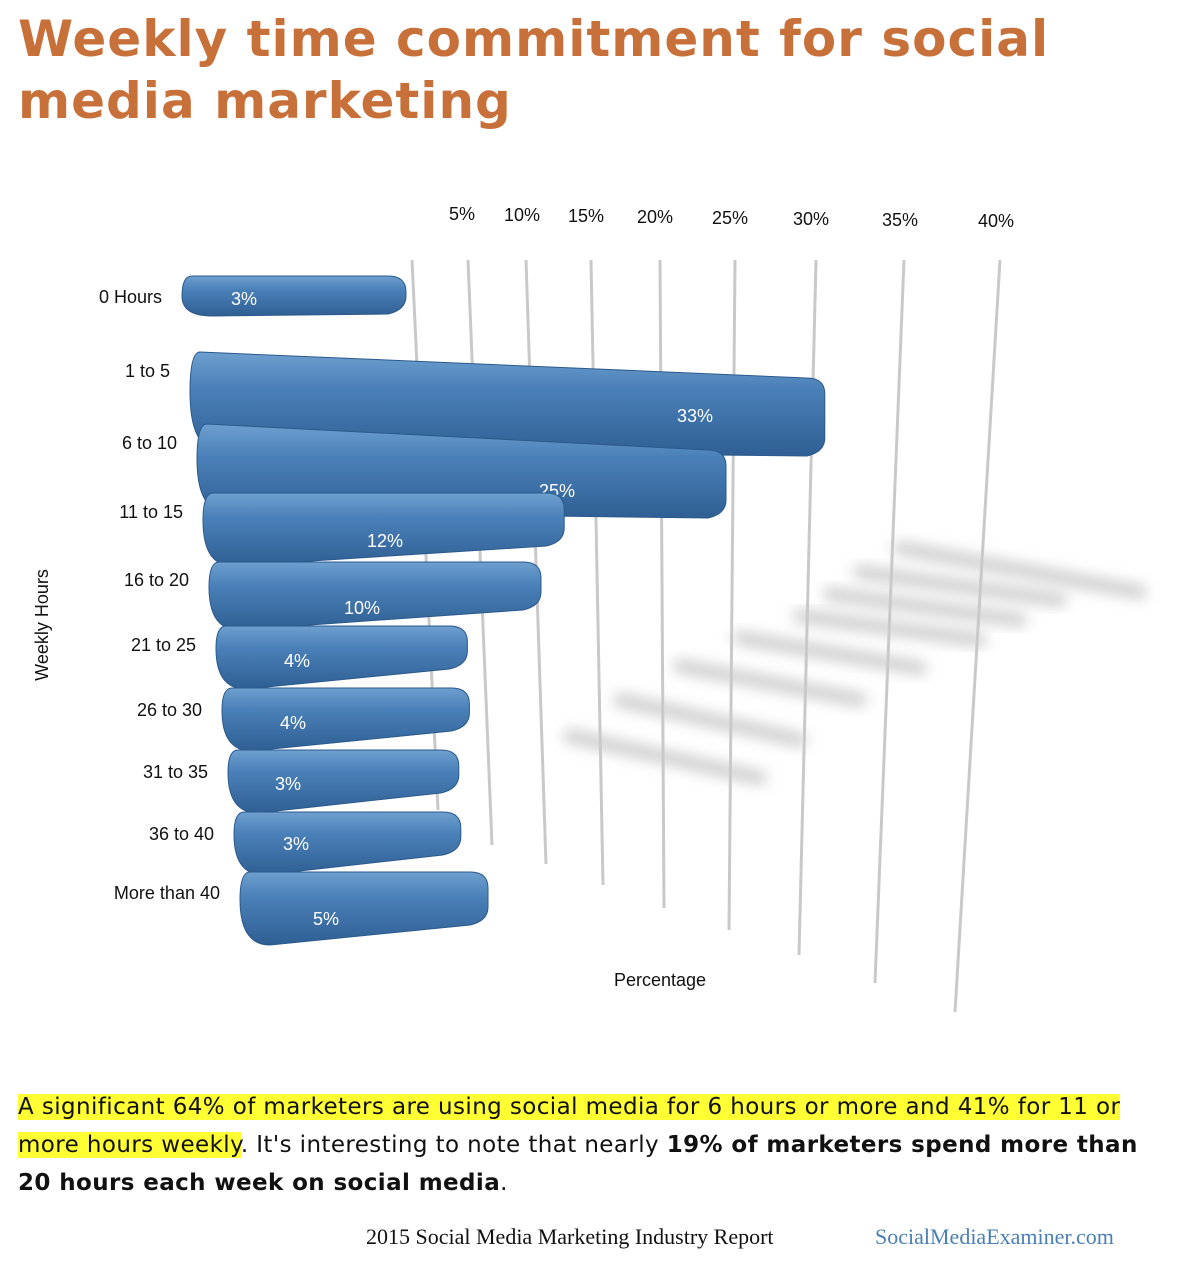  Describe the element at coordinates (660, 980) in the screenshot. I see `x-axis-label: Percentage` at that location.